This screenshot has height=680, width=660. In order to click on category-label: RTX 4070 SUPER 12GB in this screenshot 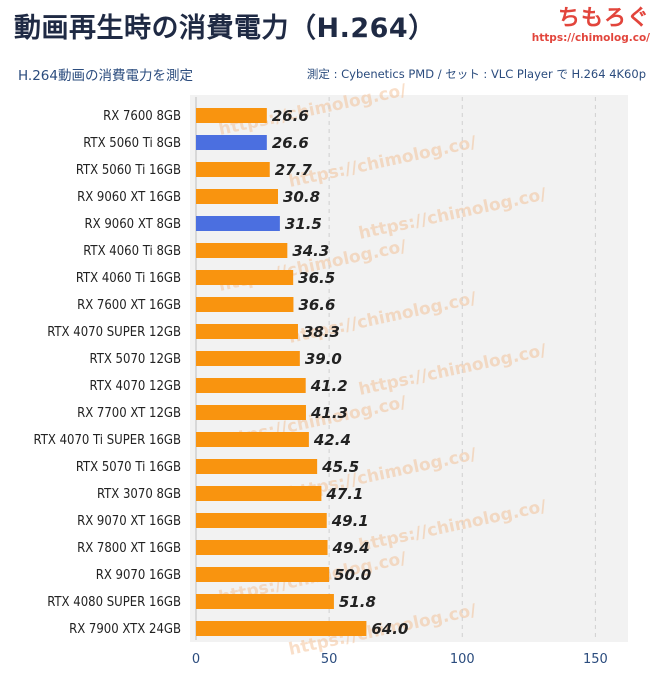, I will do `click(114, 332)`.